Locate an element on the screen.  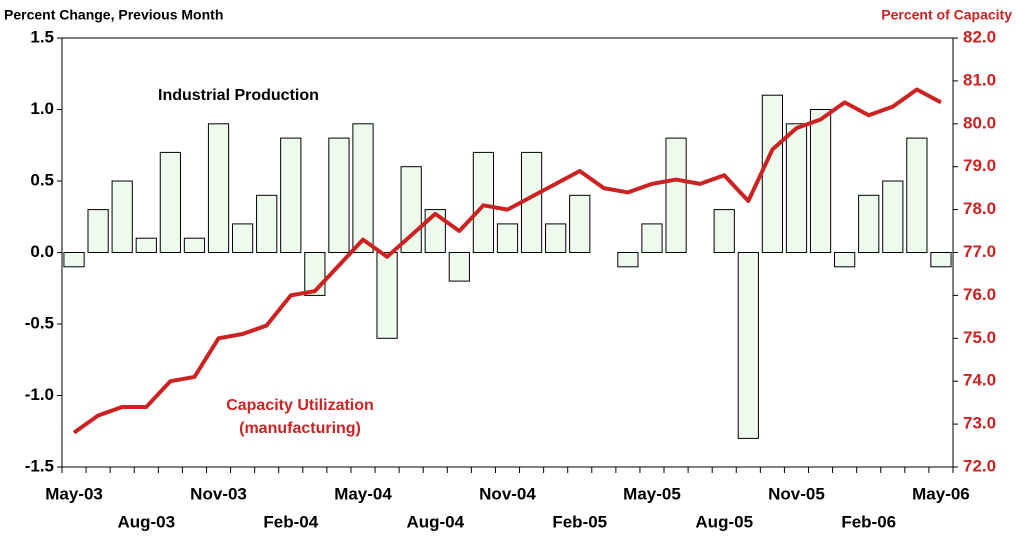
x-tick-label: May-06 is located at coordinates (941, 493).